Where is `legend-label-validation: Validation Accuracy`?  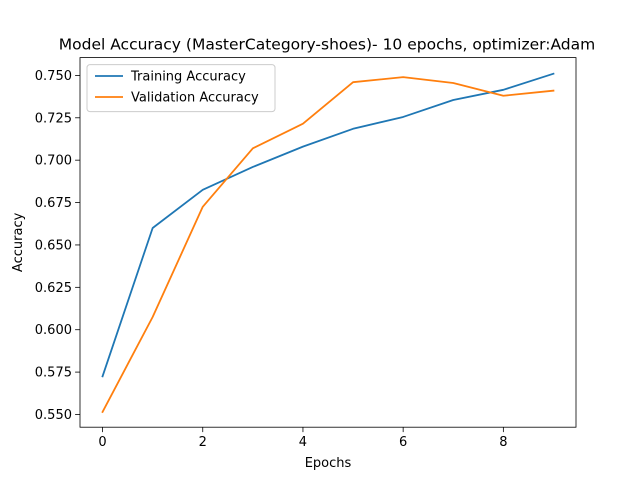
legend-label-validation: Validation Accuracy is located at coordinates (195, 98).